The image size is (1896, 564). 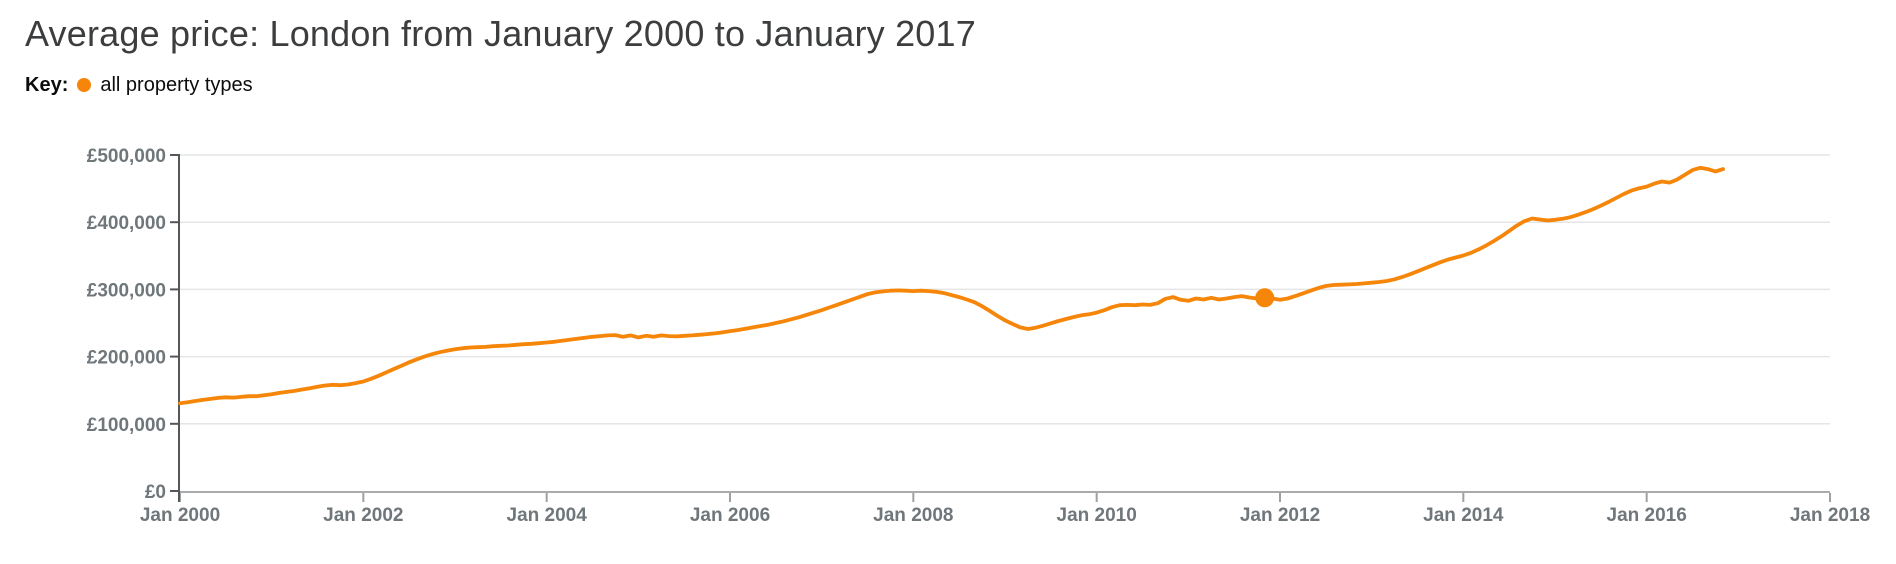 I want to click on x-axis-label: Jan 2016, so click(x=1647, y=515).